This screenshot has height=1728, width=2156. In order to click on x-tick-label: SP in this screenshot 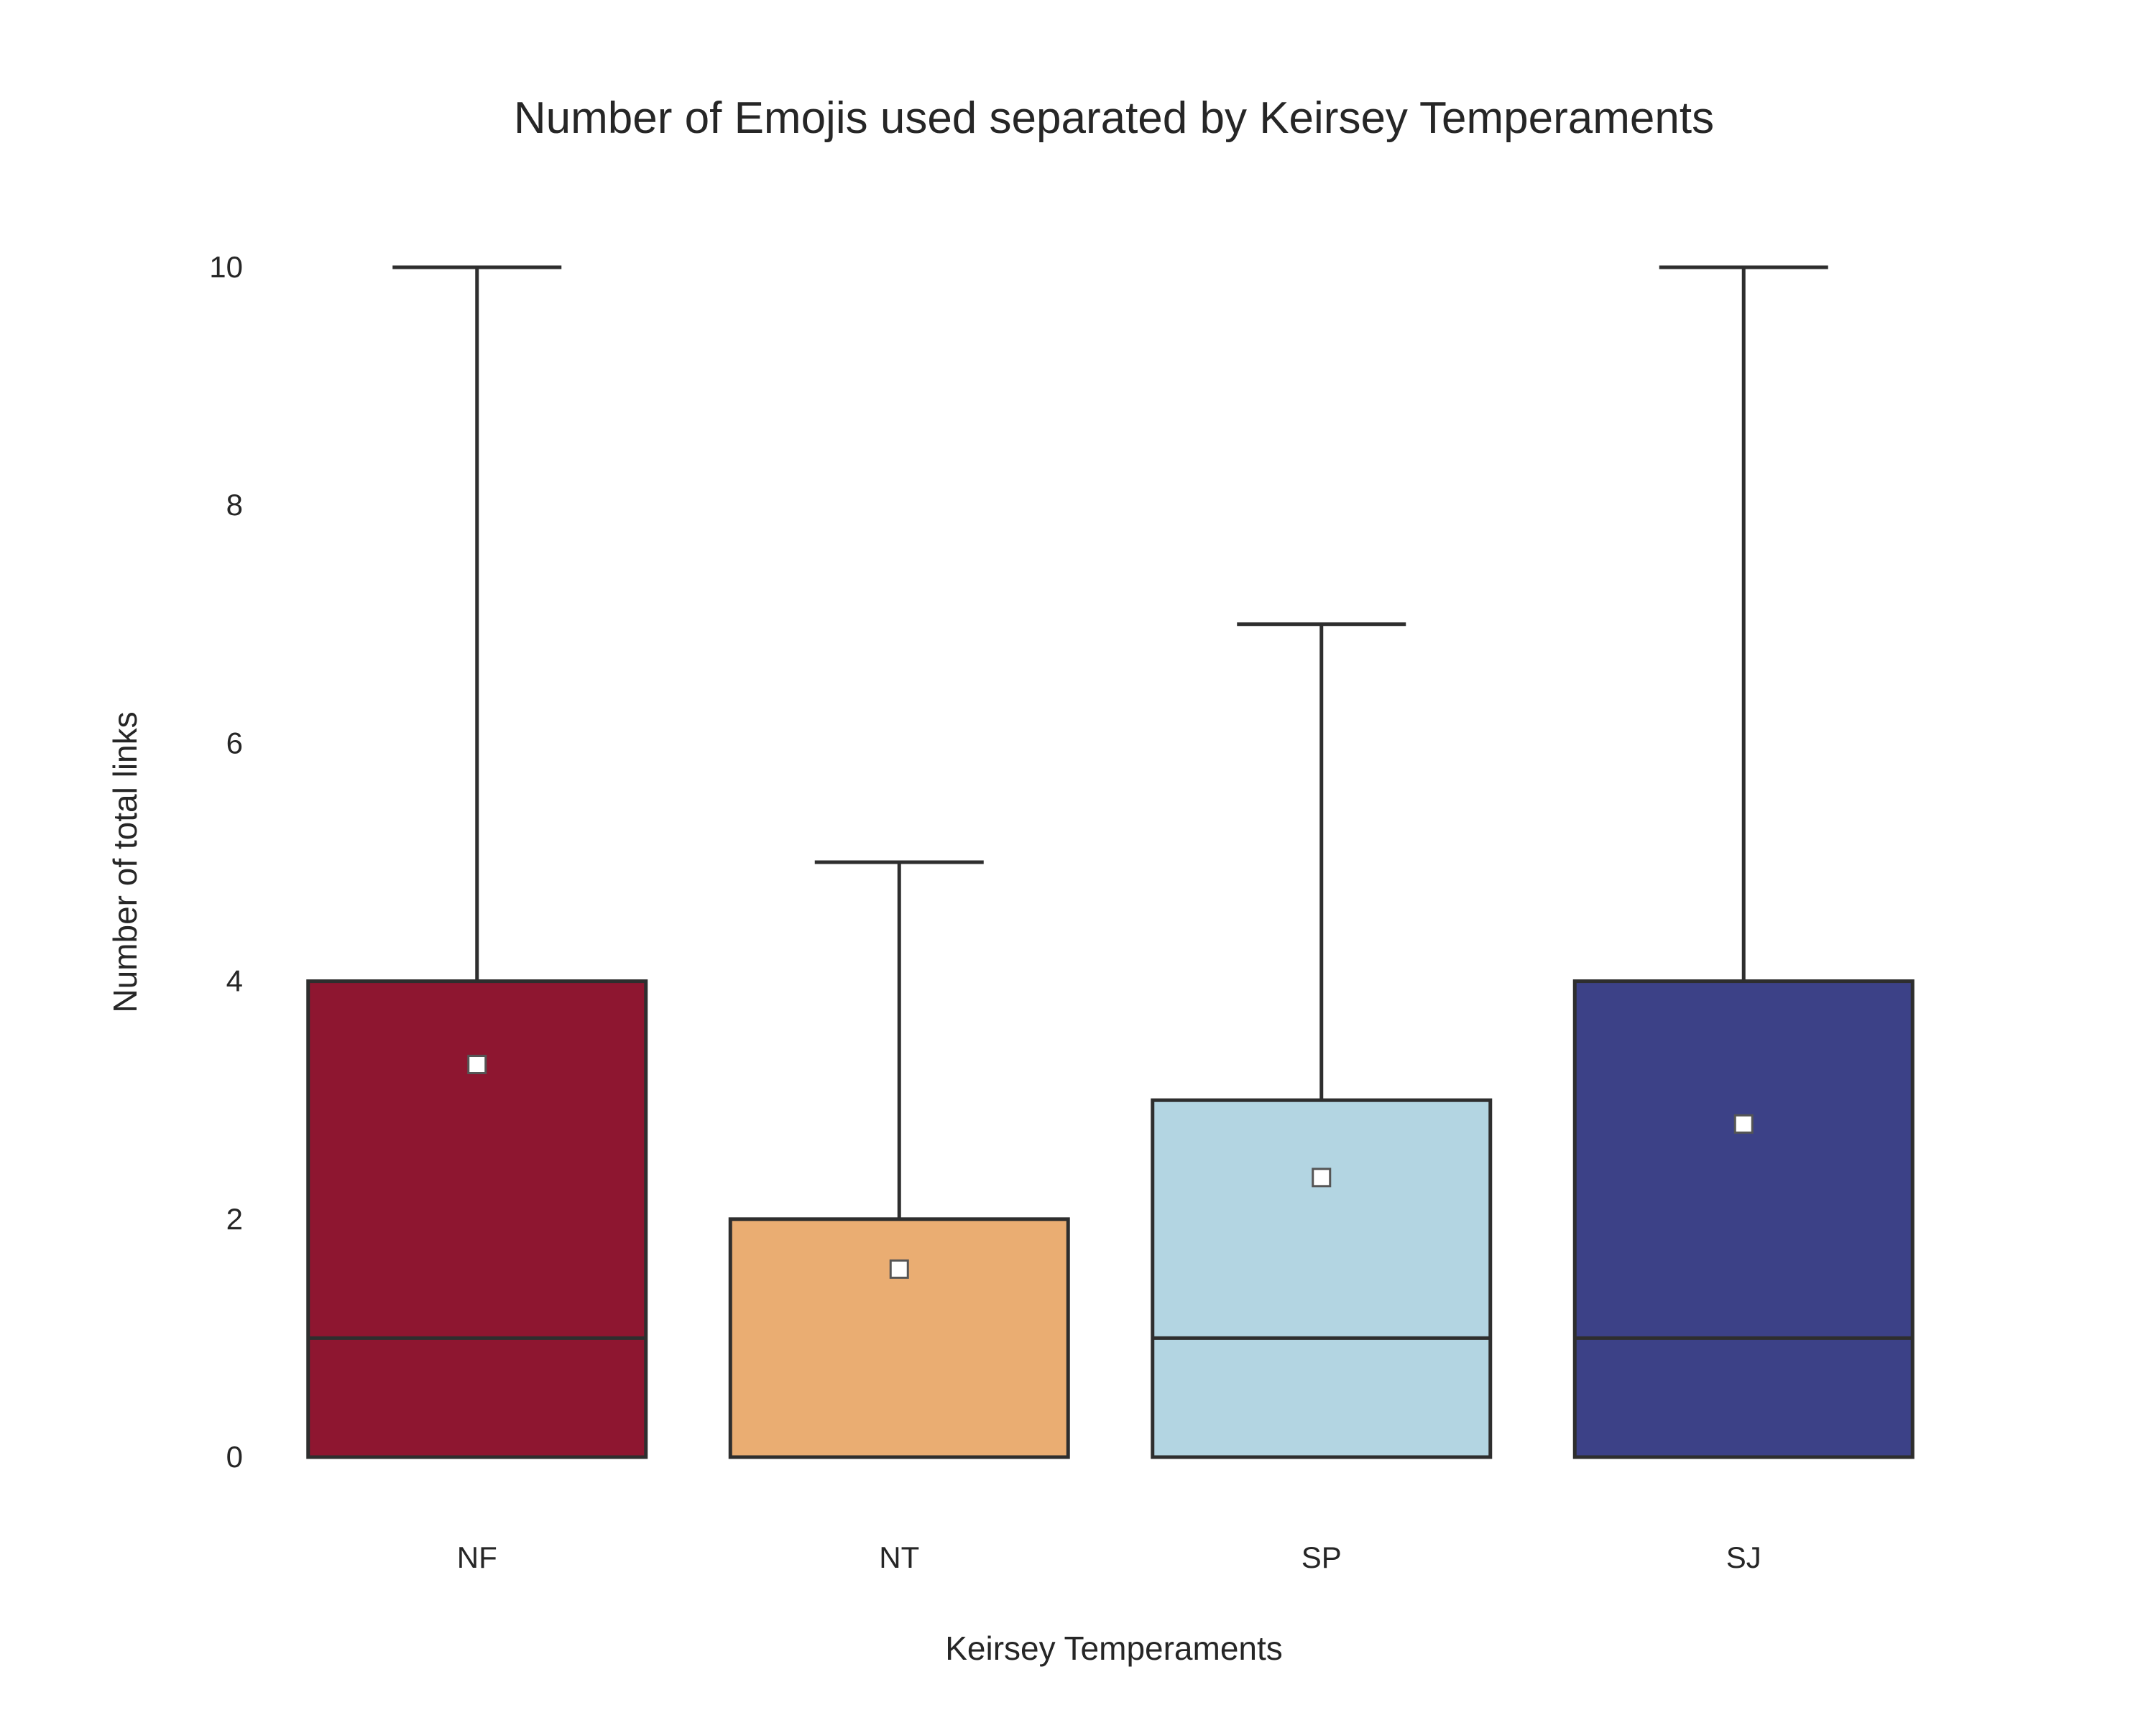, I will do `click(1322, 1557)`.